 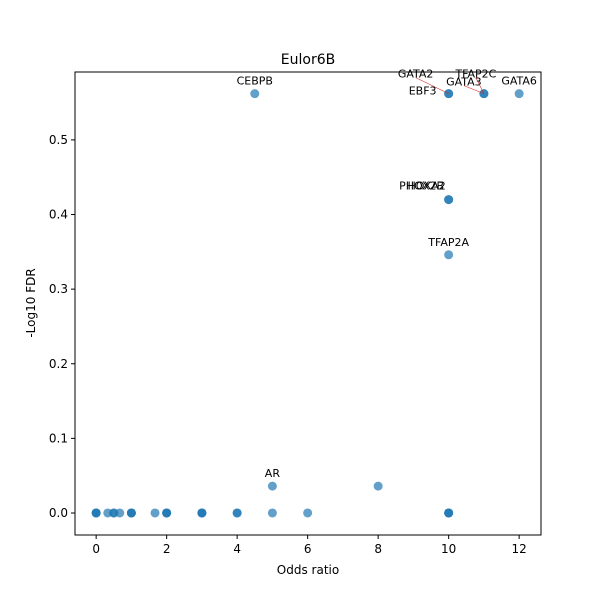 What do you see at coordinates (237, 549) in the screenshot?
I see `x-tick-label: 4` at bounding box center [237, 549].